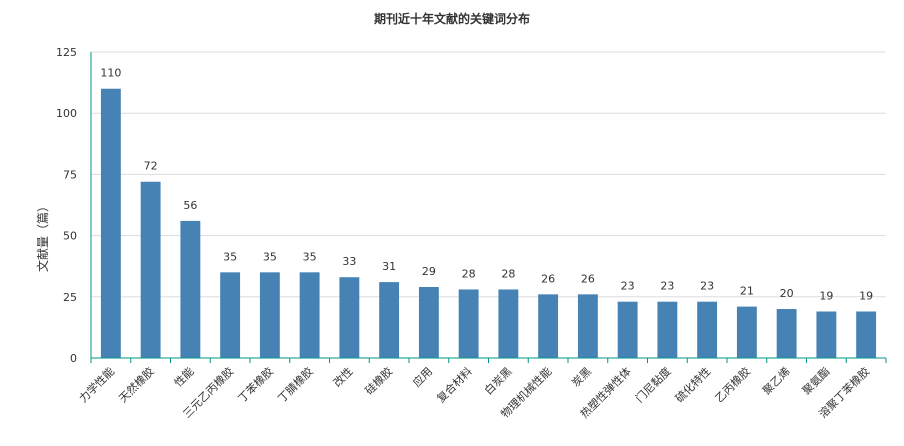  Describe the element at coordinates (389, 266) in the screenshot. I see `data-label: 31` at that location.